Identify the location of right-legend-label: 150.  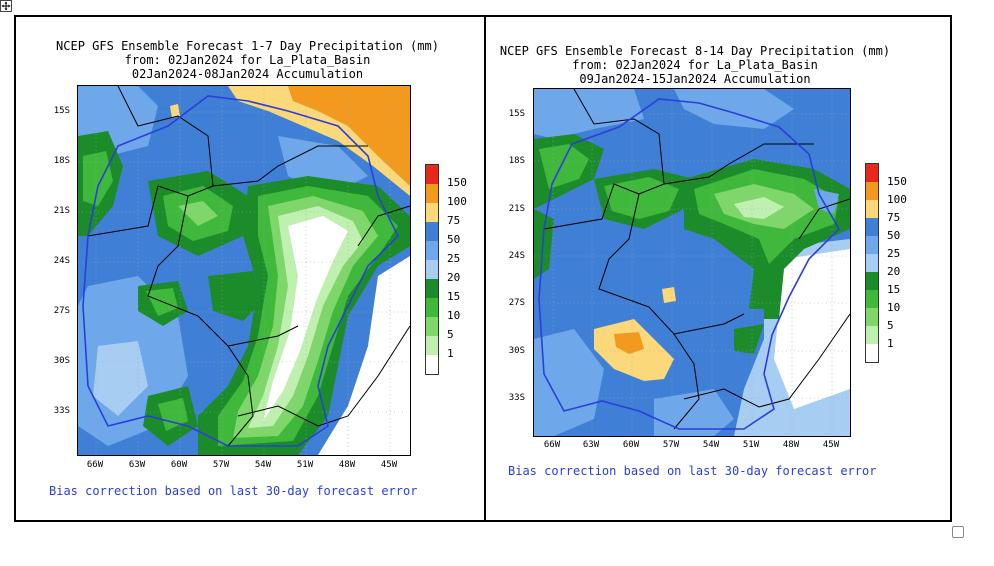
(897, 181).